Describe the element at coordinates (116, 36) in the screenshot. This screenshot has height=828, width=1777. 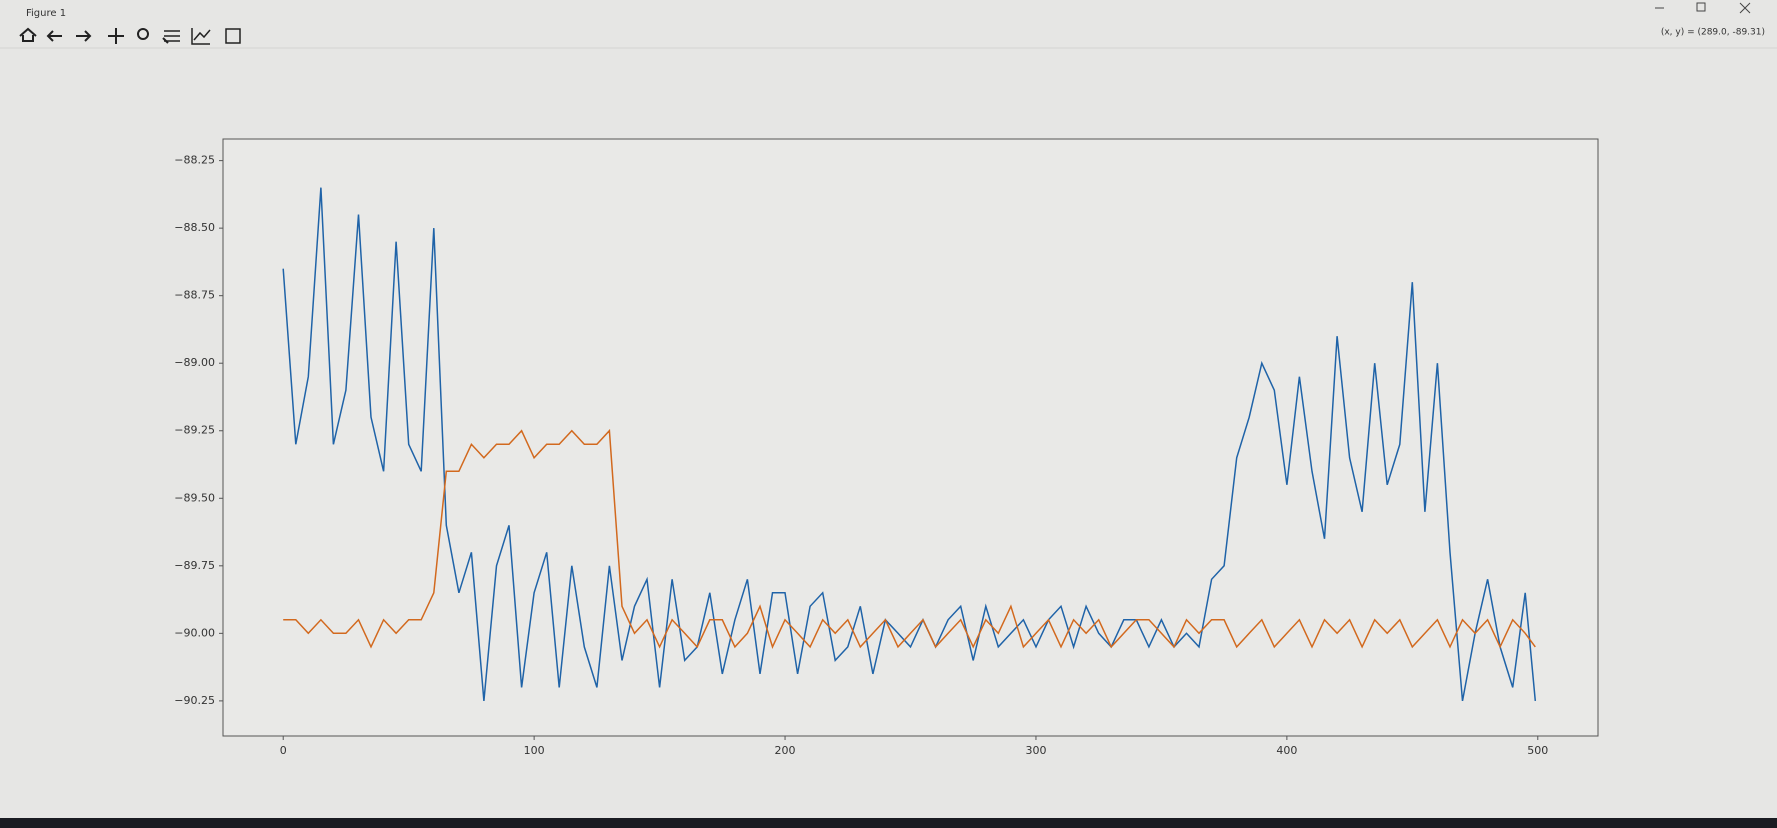
I see `pan-button` at that location.